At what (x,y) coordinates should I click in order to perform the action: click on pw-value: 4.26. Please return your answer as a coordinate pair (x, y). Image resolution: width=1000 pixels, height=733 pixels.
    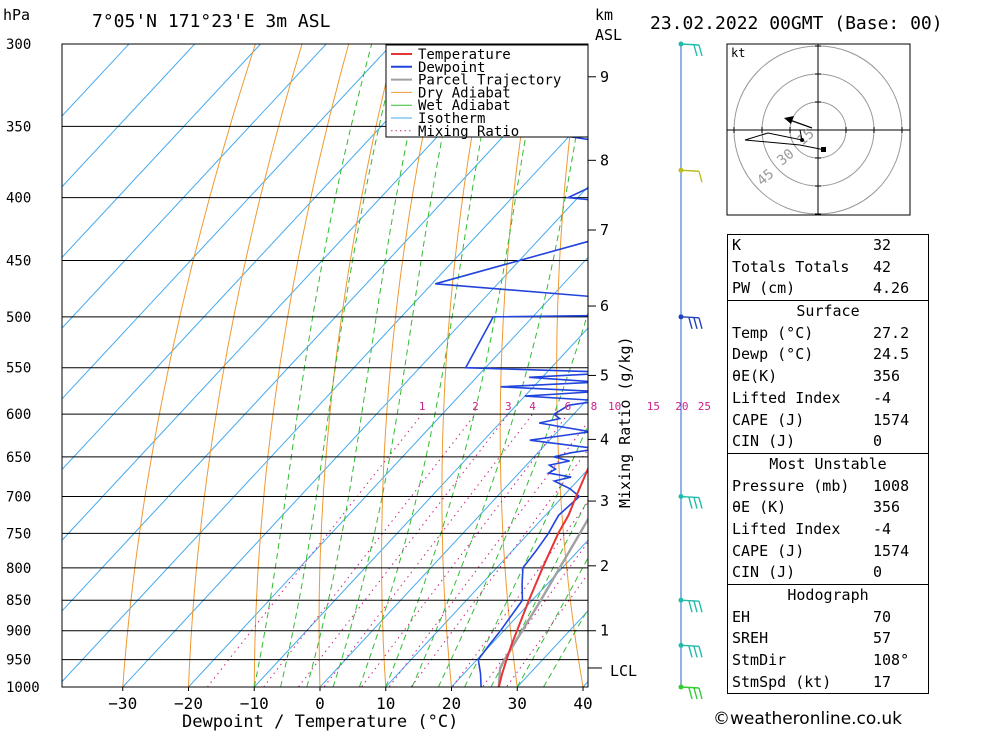
    Looking at the image, I should click on (891, 288).